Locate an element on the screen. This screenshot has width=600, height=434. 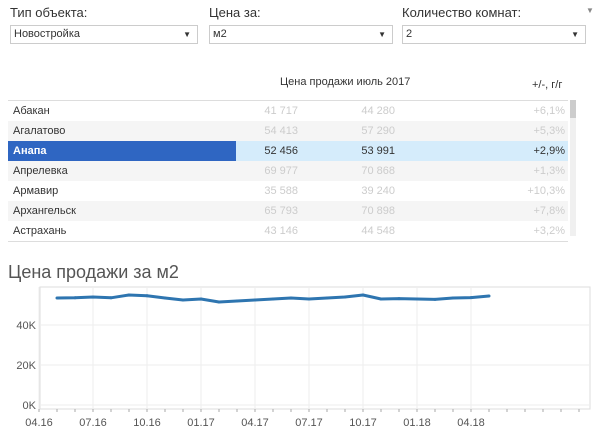
filter-menu-icon: ▼ is located at coordinates (590, 10).